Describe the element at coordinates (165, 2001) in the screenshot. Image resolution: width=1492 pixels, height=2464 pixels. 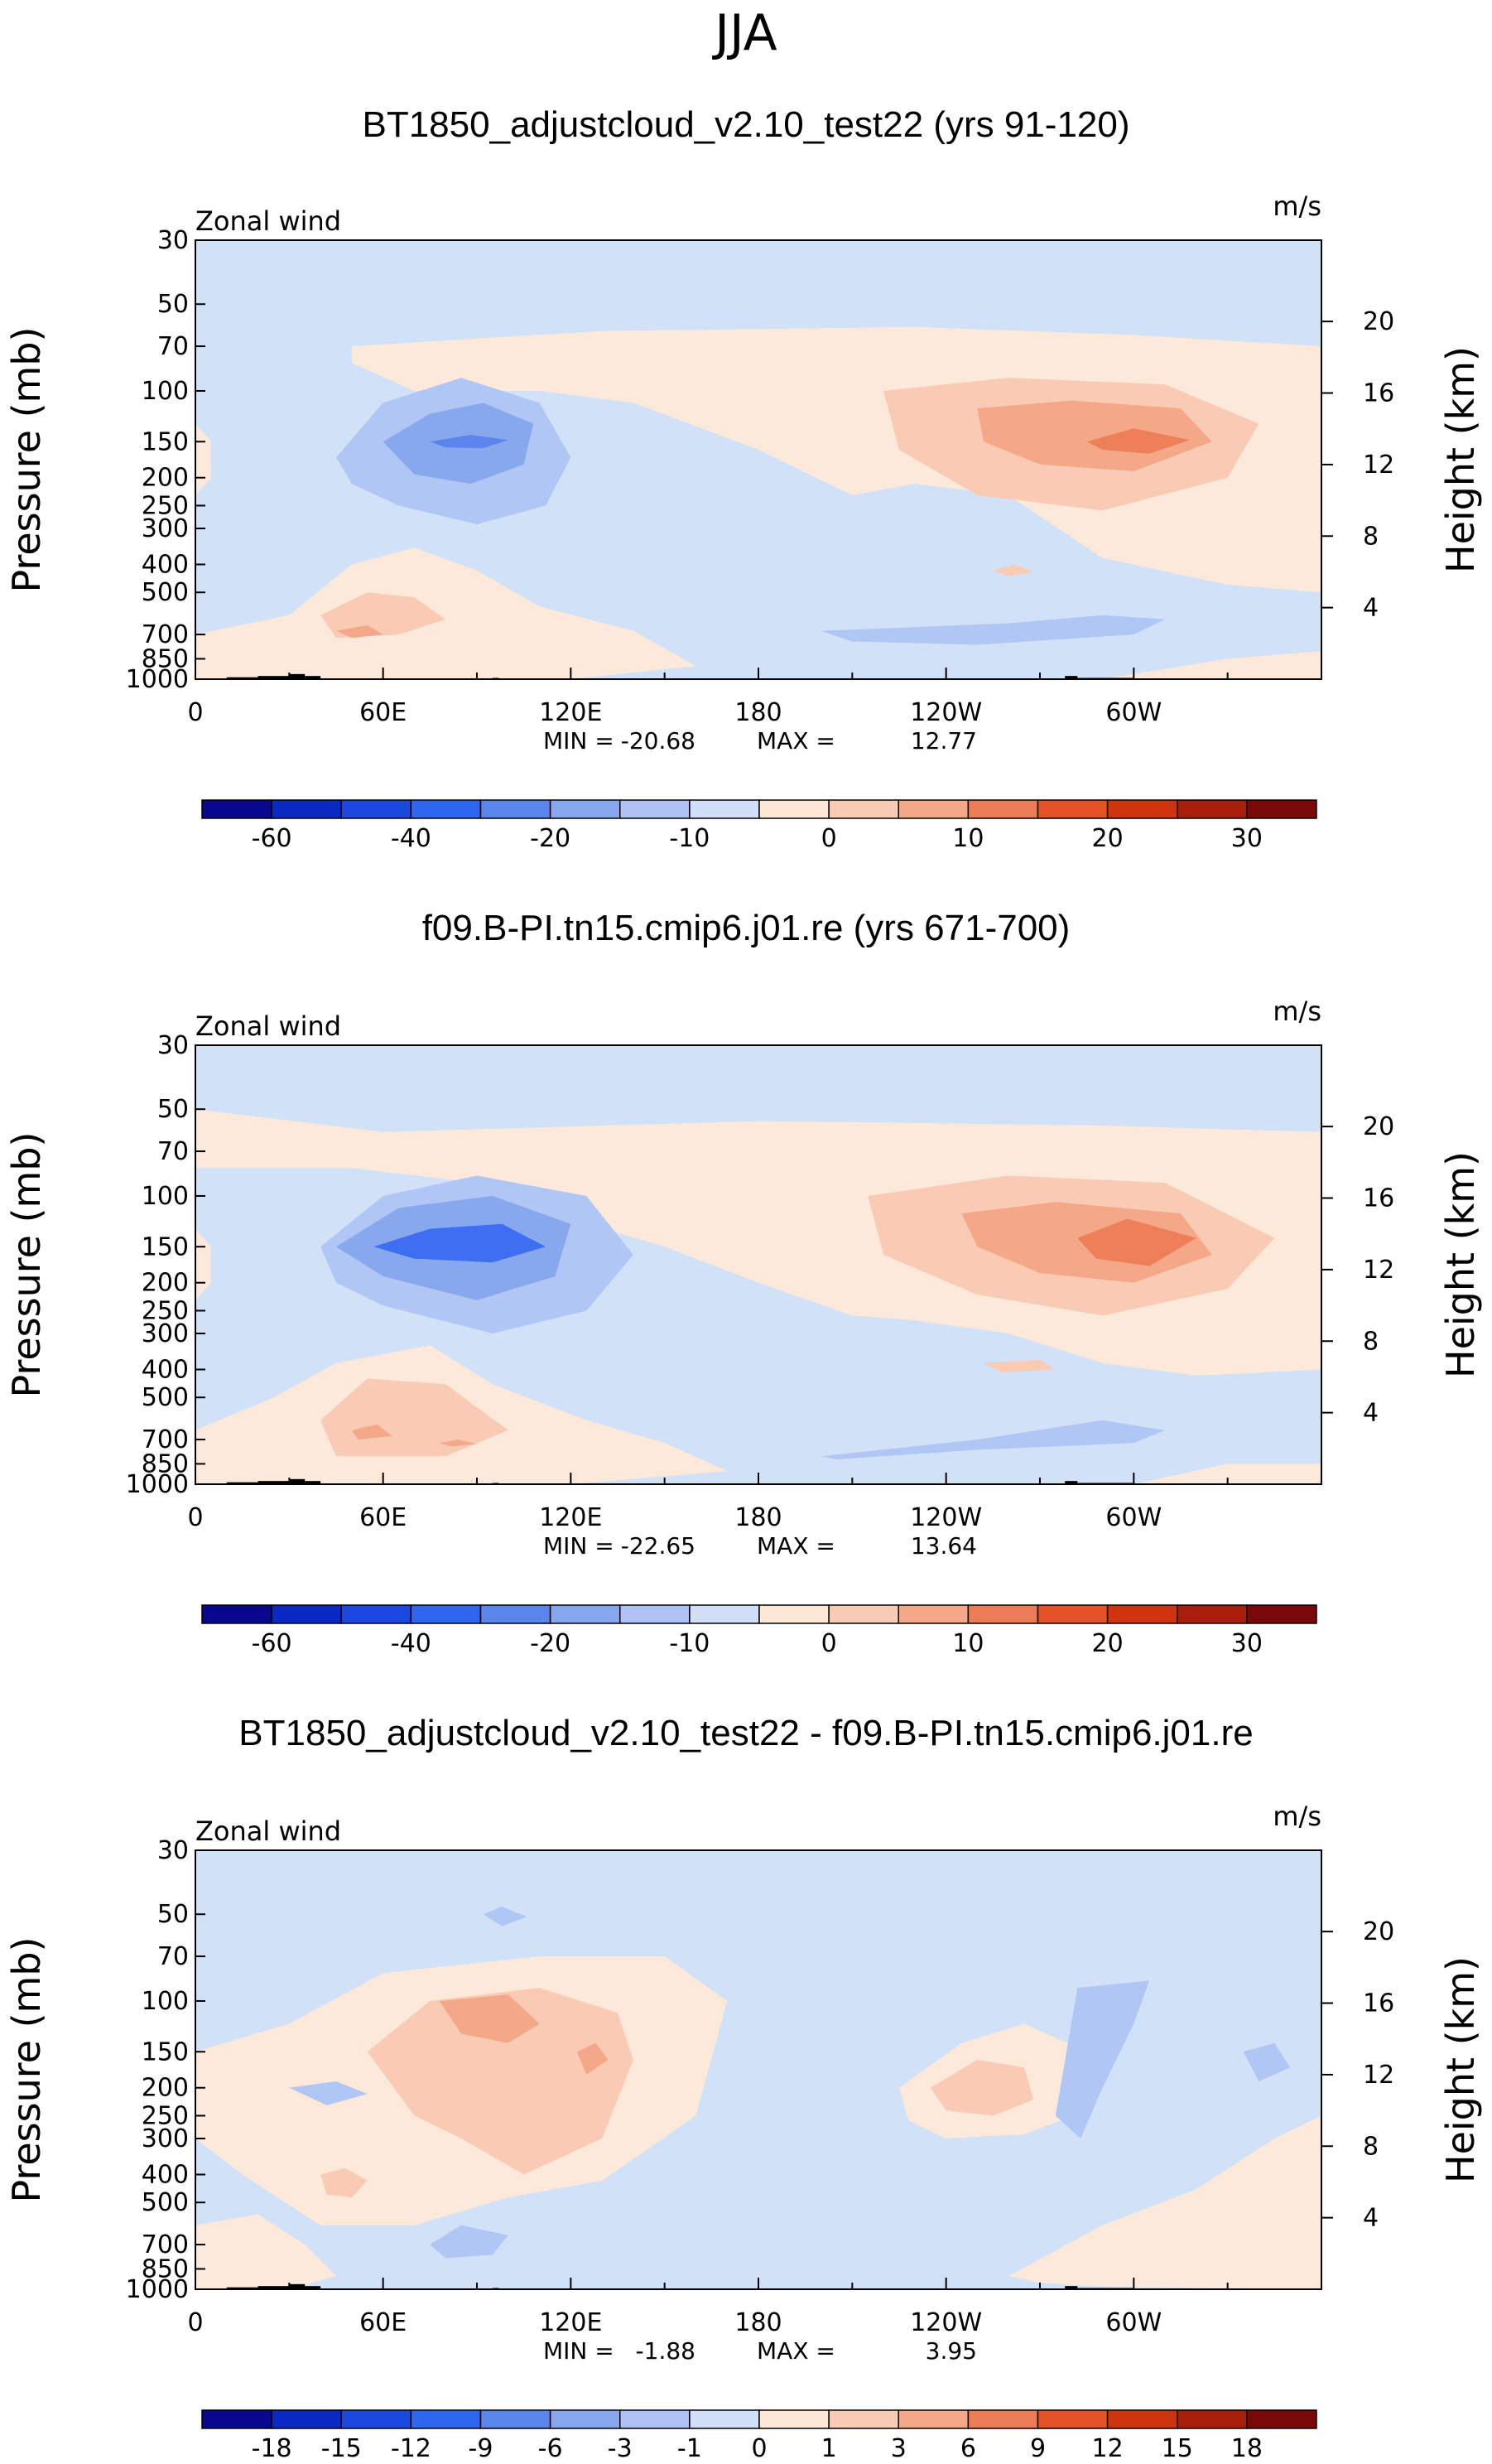
I see `pressure-tick-label: 100` at that location.